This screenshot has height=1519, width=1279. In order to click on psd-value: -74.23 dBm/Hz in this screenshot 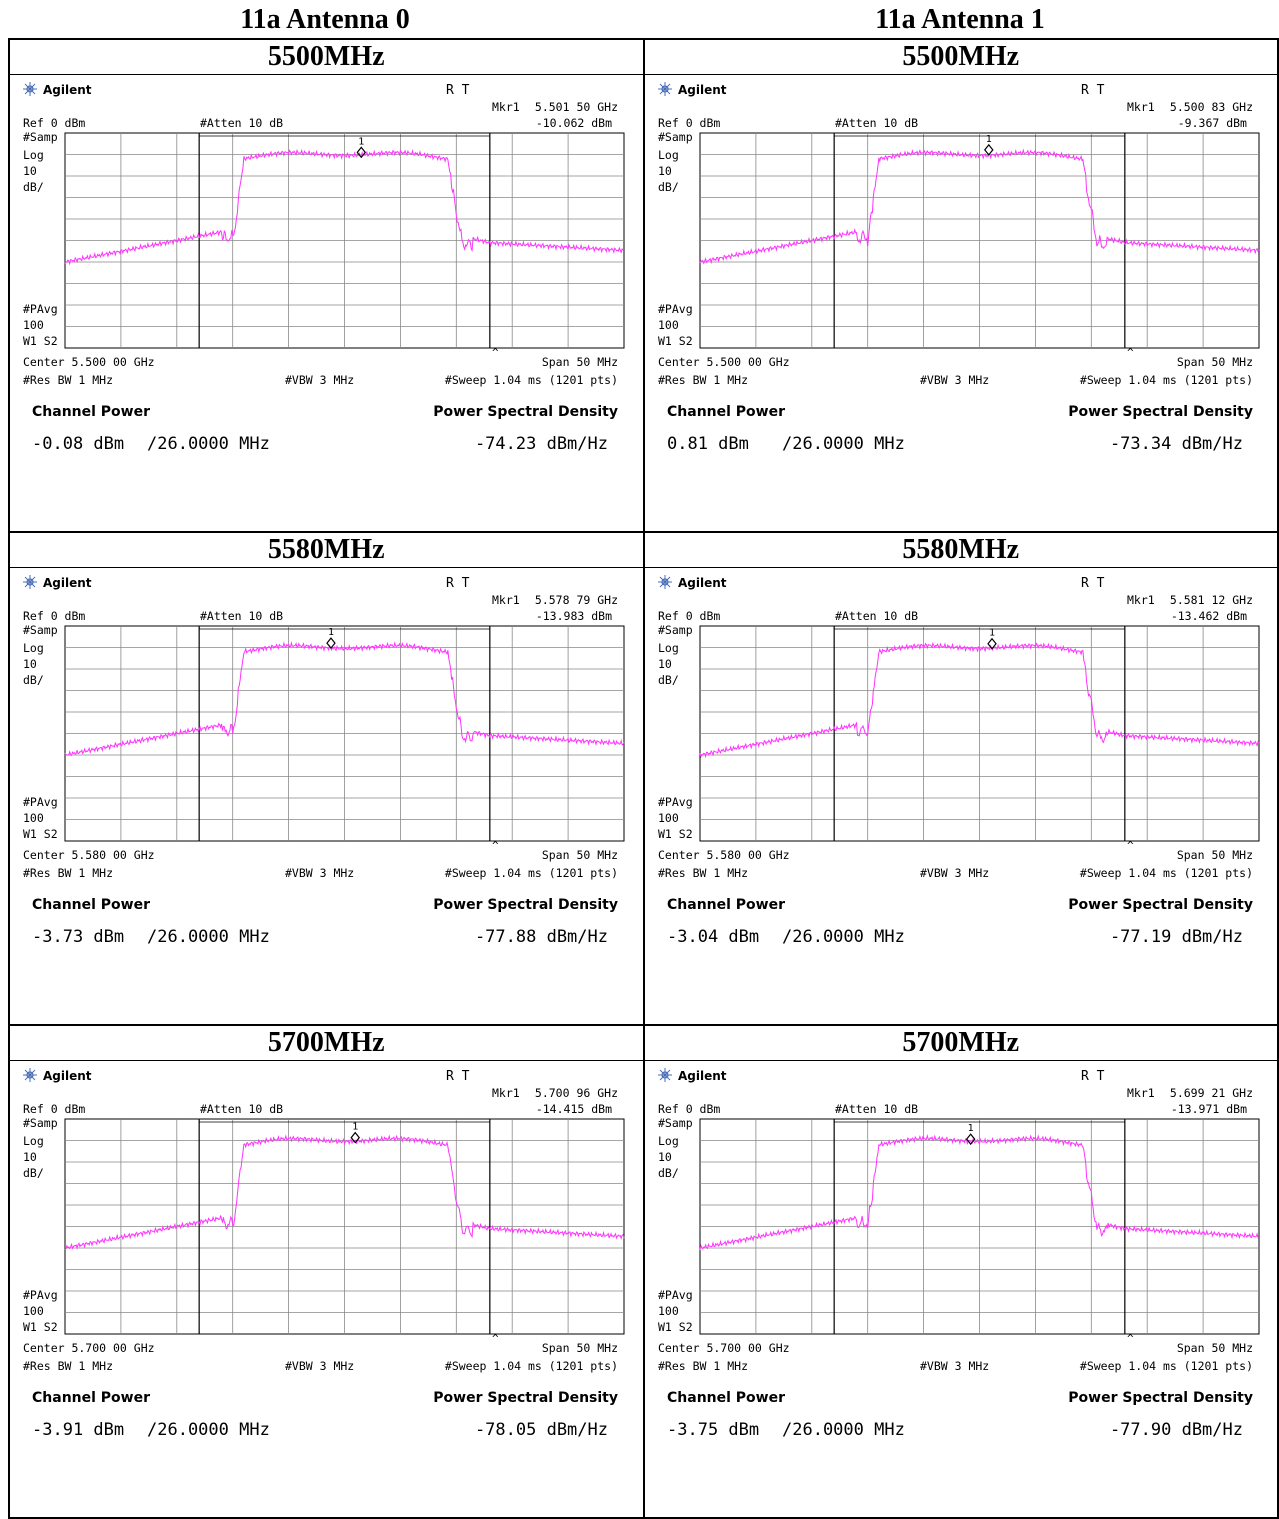, I will do `click(541, 444)`.